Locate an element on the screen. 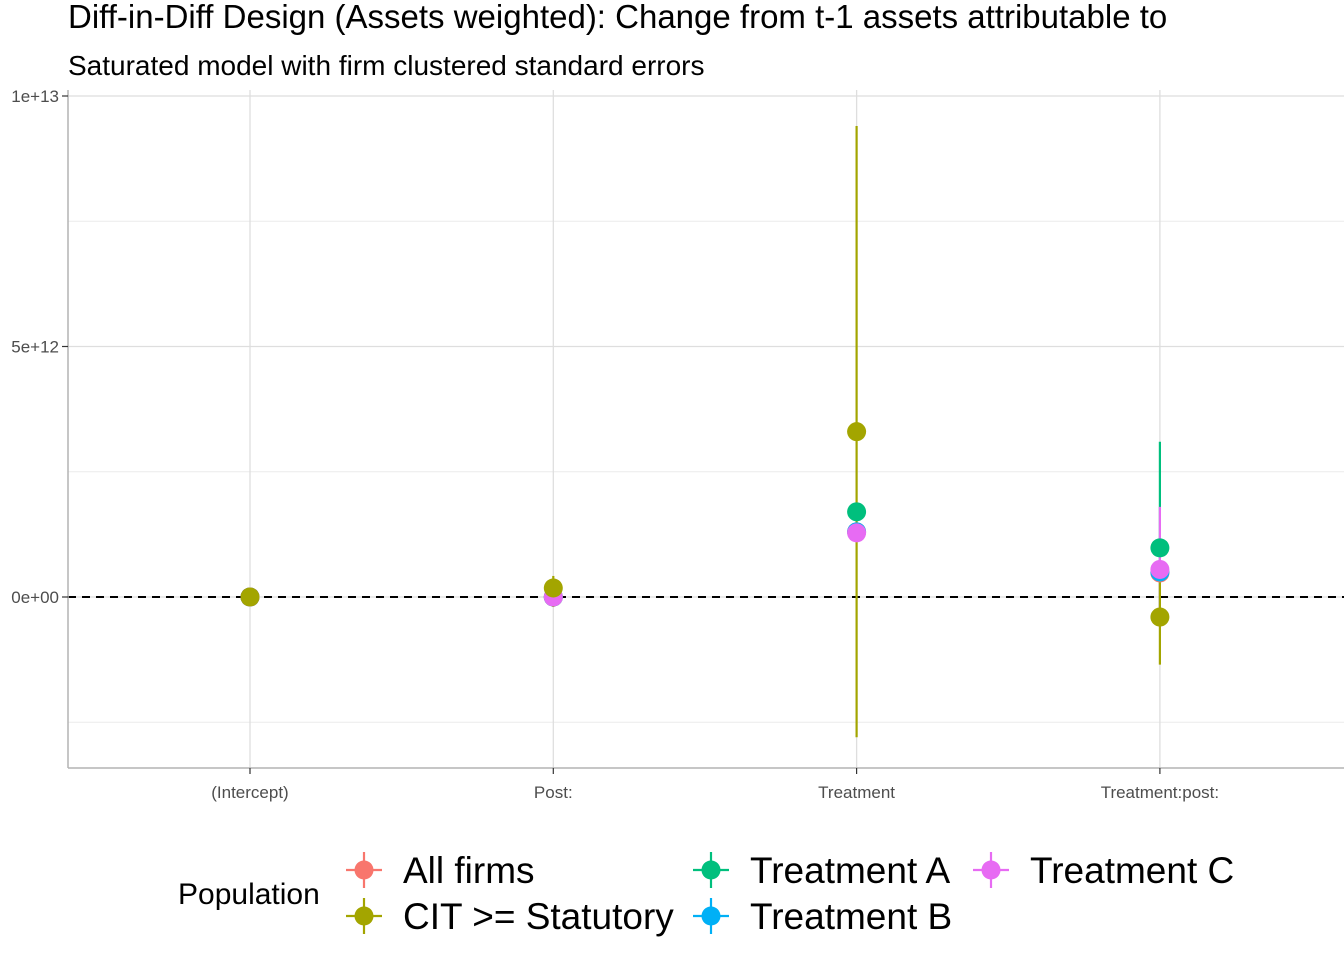 This screenshot has width=1344, height=960. legend-label: Treatment B is located at coordinates (851, 916).